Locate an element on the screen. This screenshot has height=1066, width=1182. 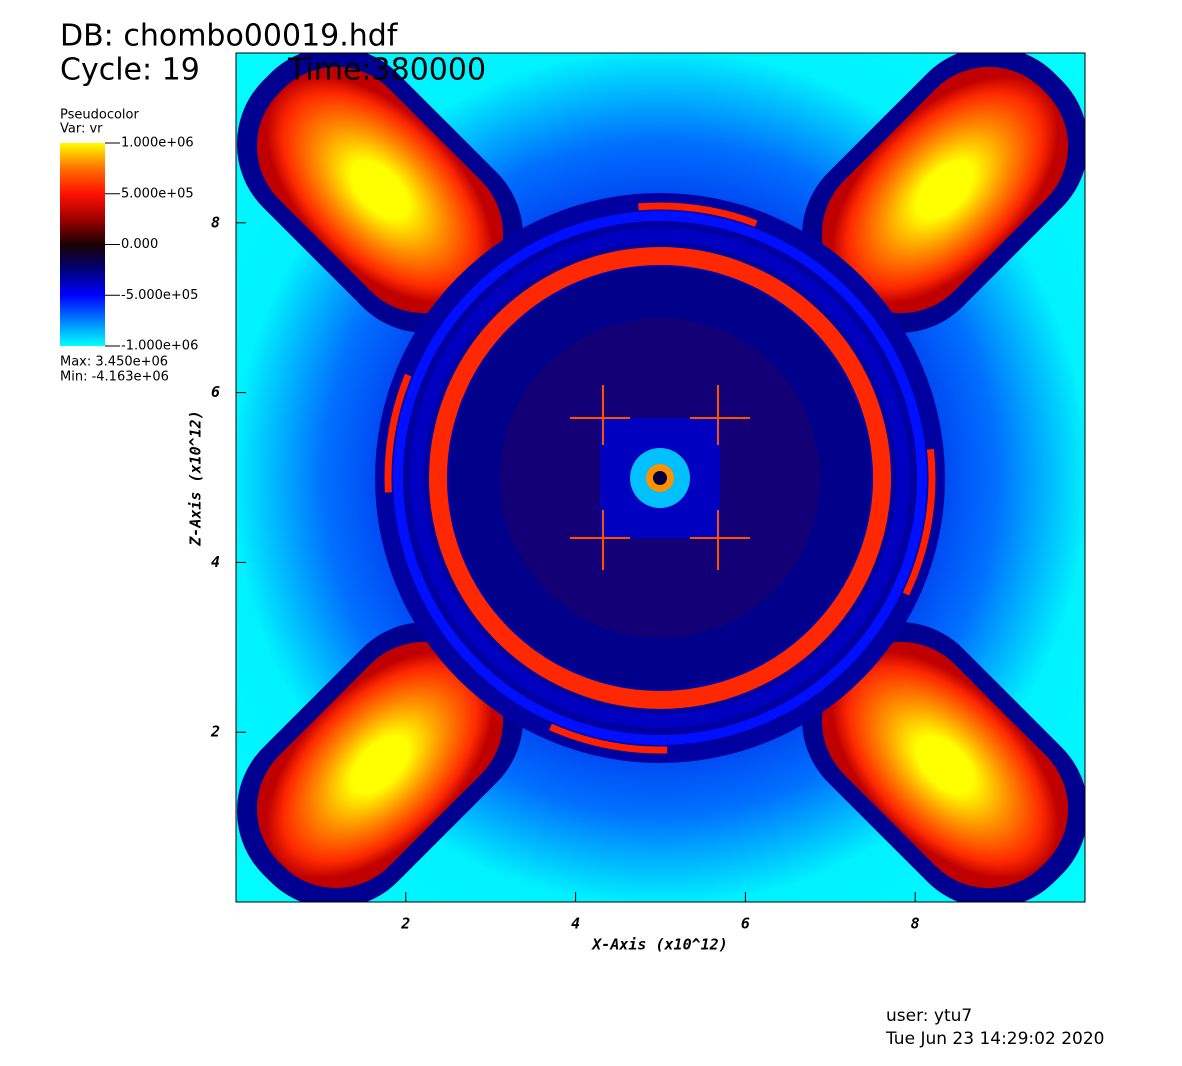
x-tick-label: 4 is located at coordinates (575, 924).